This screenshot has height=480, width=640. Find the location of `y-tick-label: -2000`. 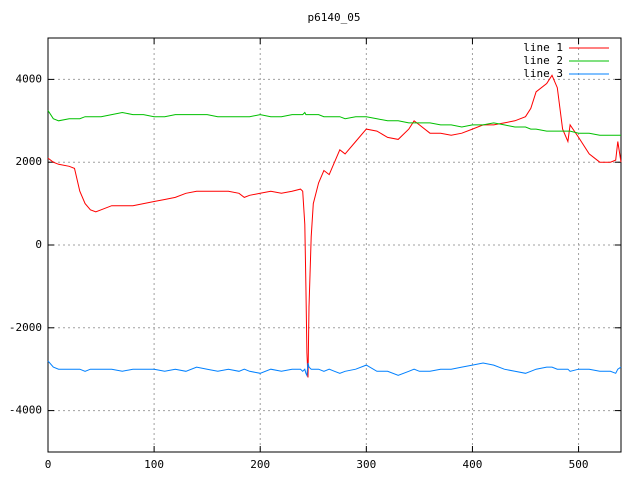

y-tick-label: -2000 is located at coordinates (25, 327).